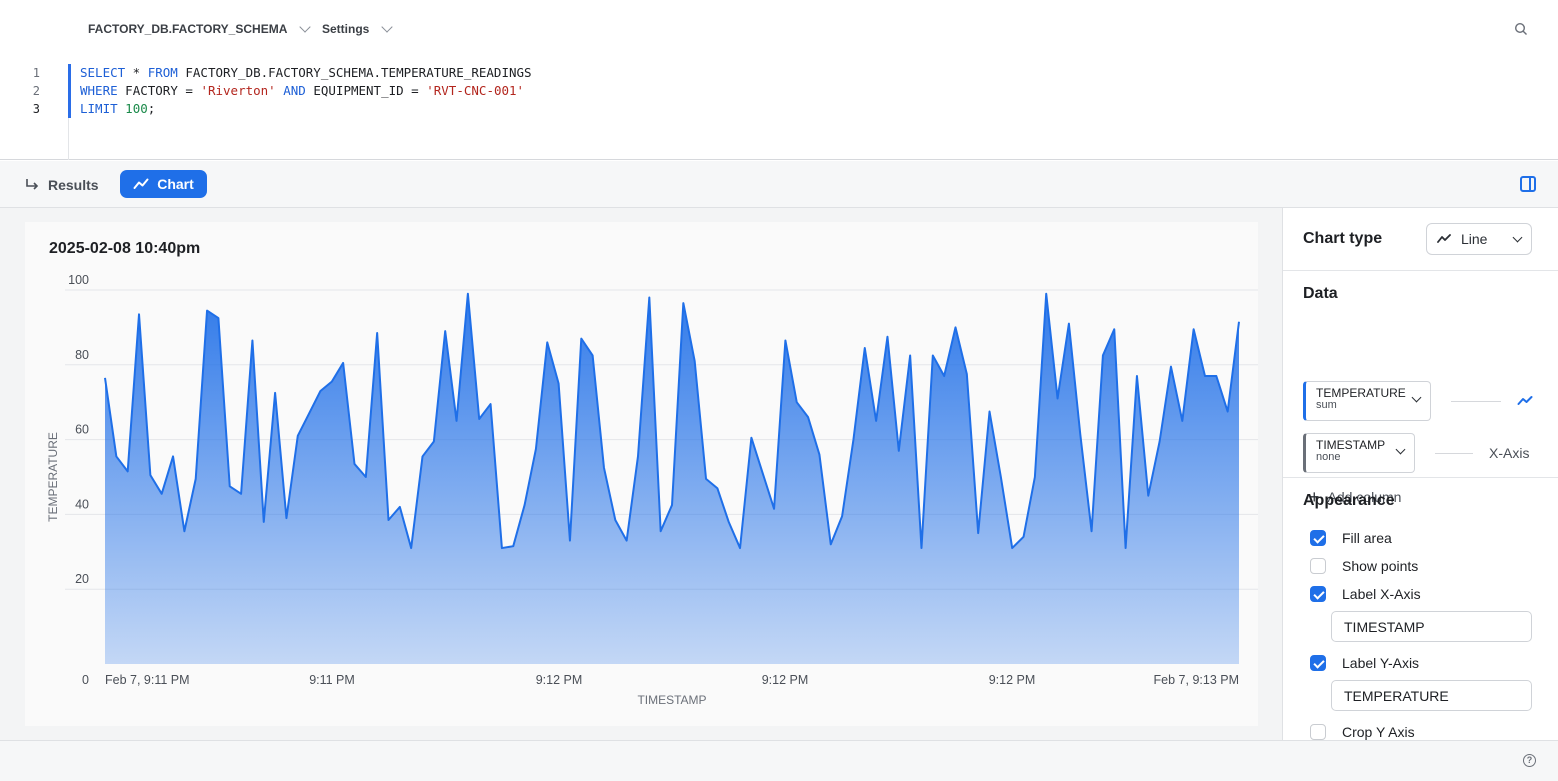  I want to click on label-x-axis-checkbox, so click(1318, 594).